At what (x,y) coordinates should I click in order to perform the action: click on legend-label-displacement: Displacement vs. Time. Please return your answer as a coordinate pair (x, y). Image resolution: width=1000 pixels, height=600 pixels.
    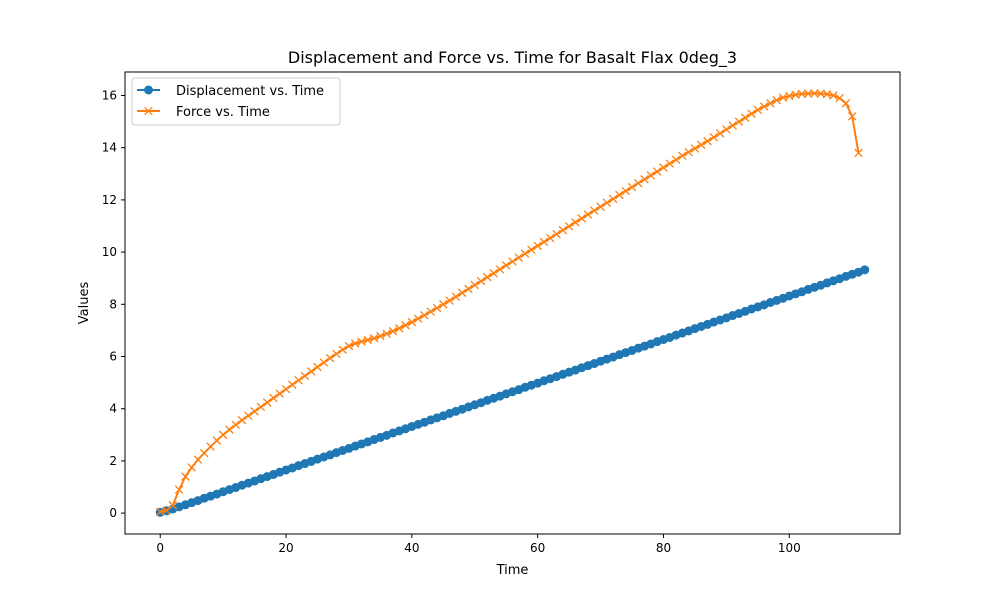
    Looking at the image, I should click on (250, 91).